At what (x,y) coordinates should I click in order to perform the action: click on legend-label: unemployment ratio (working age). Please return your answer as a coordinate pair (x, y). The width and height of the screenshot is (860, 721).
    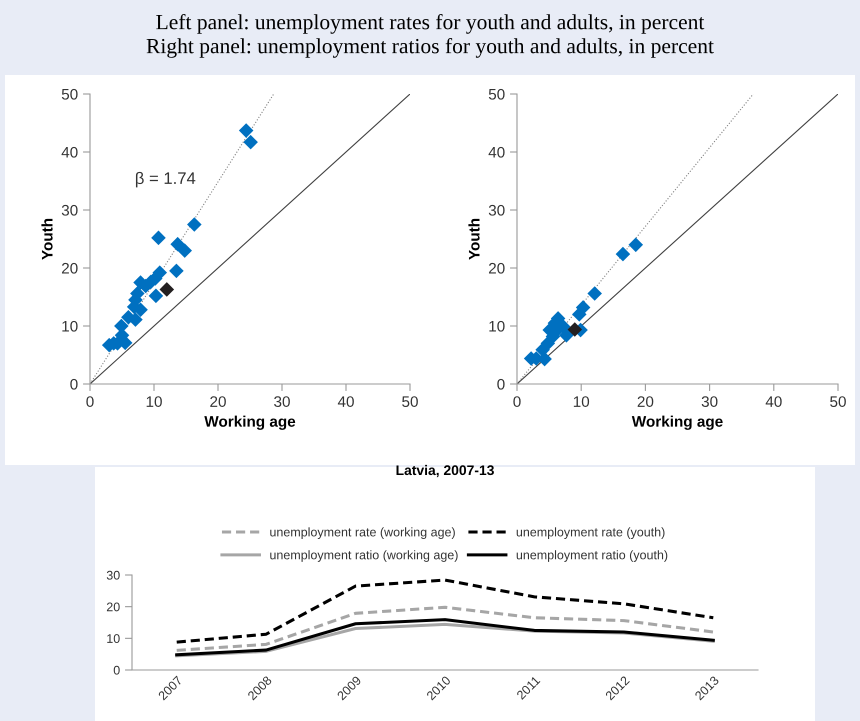
    Looking at the image, I should click on (364, 556).